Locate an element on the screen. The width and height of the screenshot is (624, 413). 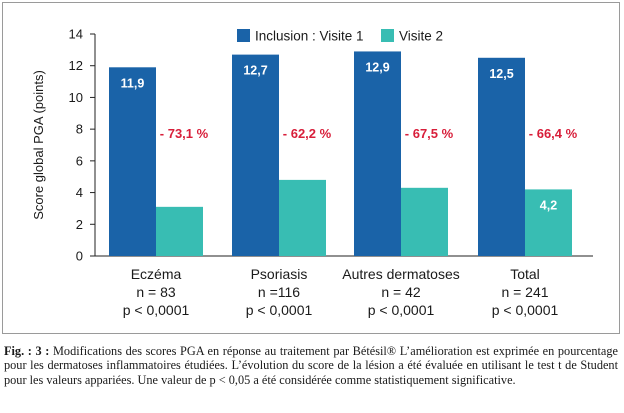
y-tick-label: 6 is located at coordinates (79, 160).